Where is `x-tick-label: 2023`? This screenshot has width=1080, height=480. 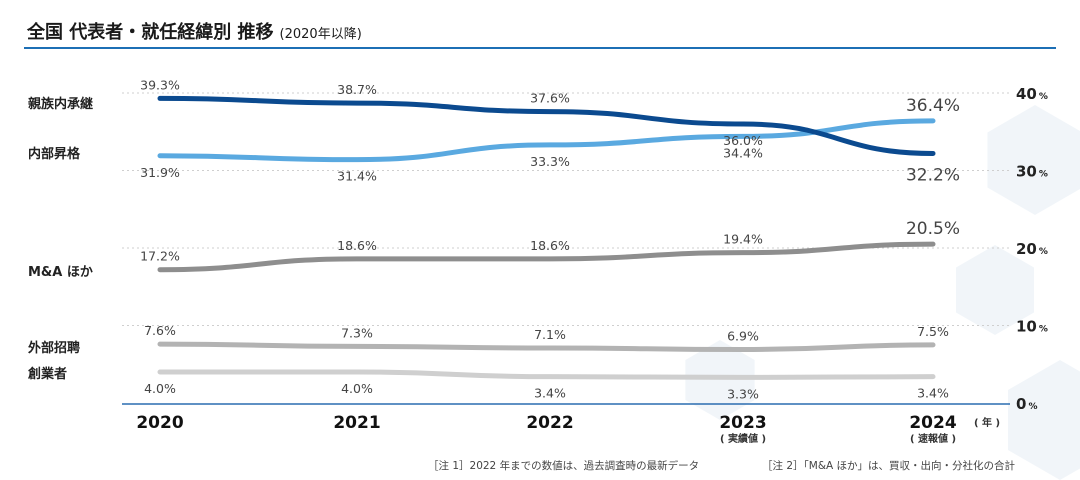
x-tick-label: 2023 is located at coordinates (742, 423).